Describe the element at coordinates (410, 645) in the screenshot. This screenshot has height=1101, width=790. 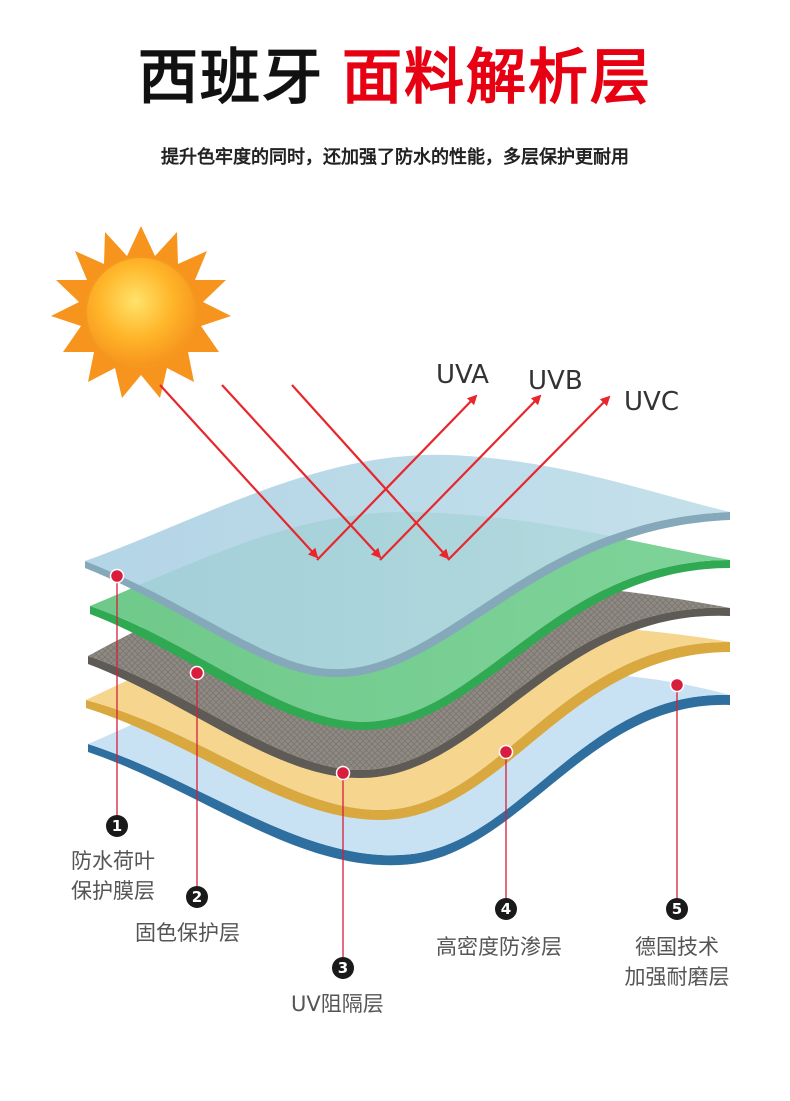
I see `layer-2-color-fix` at that location.